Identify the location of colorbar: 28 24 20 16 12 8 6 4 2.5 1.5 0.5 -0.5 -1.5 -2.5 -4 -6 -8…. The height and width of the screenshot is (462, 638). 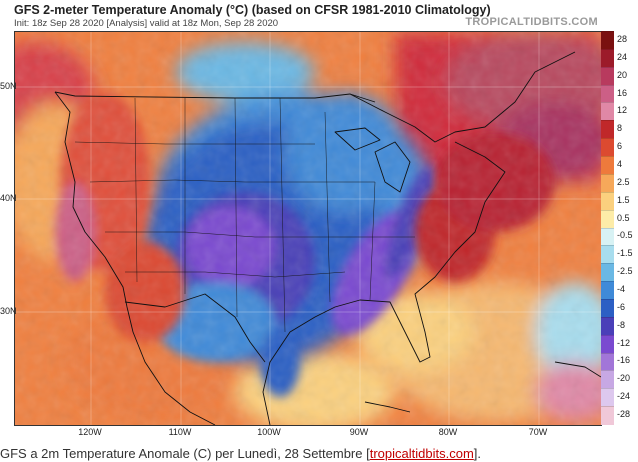
(619, 228).